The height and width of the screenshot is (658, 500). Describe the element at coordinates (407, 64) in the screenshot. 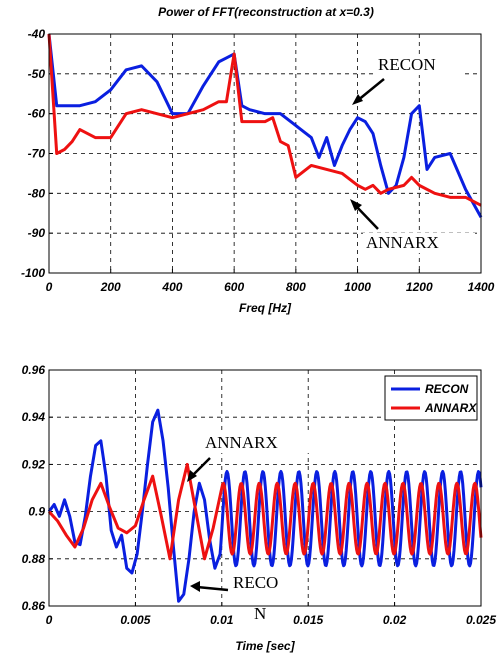

I see `annotation-recon: RECON` at that location.